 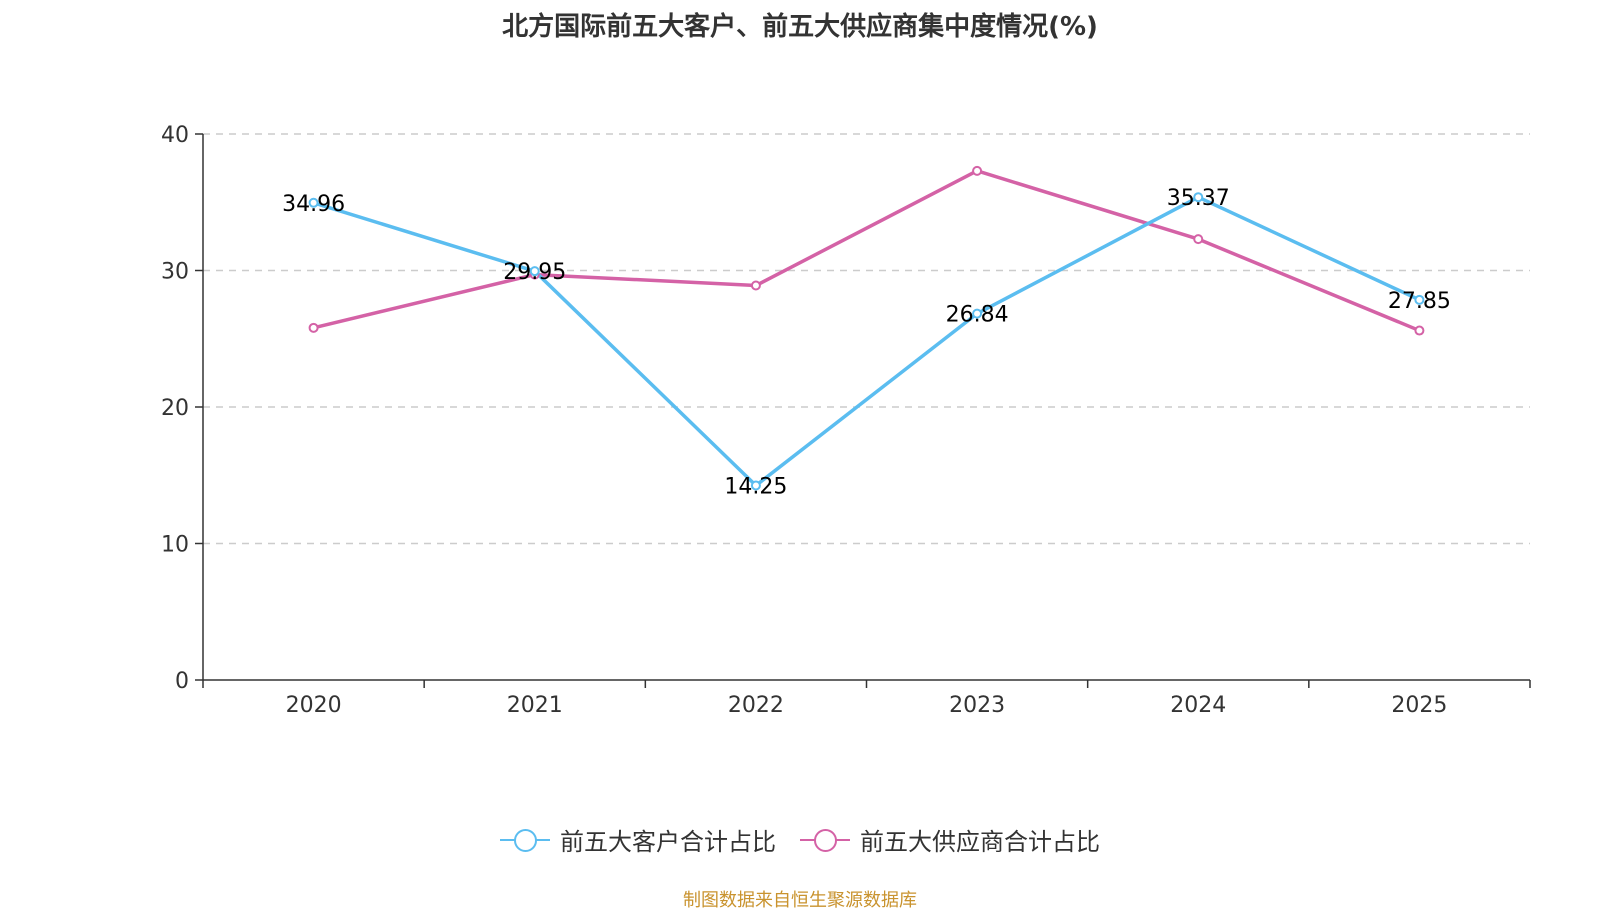 I want to click on data-label: 29.95, so click(x=534, y=272).